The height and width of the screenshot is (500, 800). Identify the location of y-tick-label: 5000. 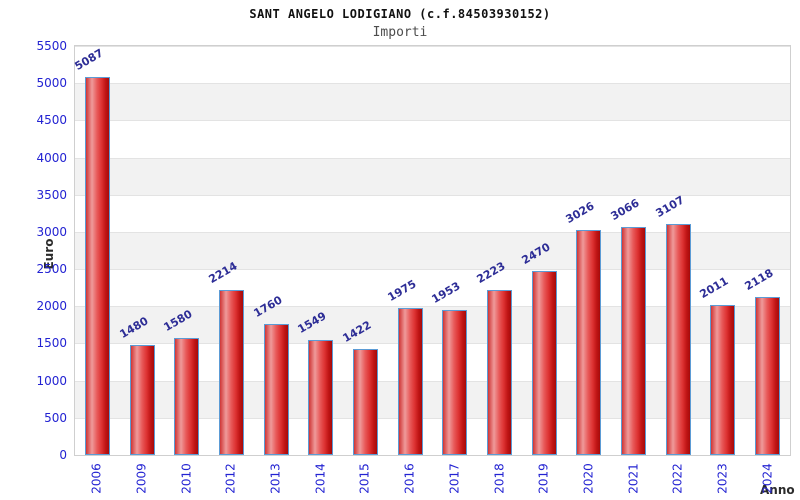
(51, 83).